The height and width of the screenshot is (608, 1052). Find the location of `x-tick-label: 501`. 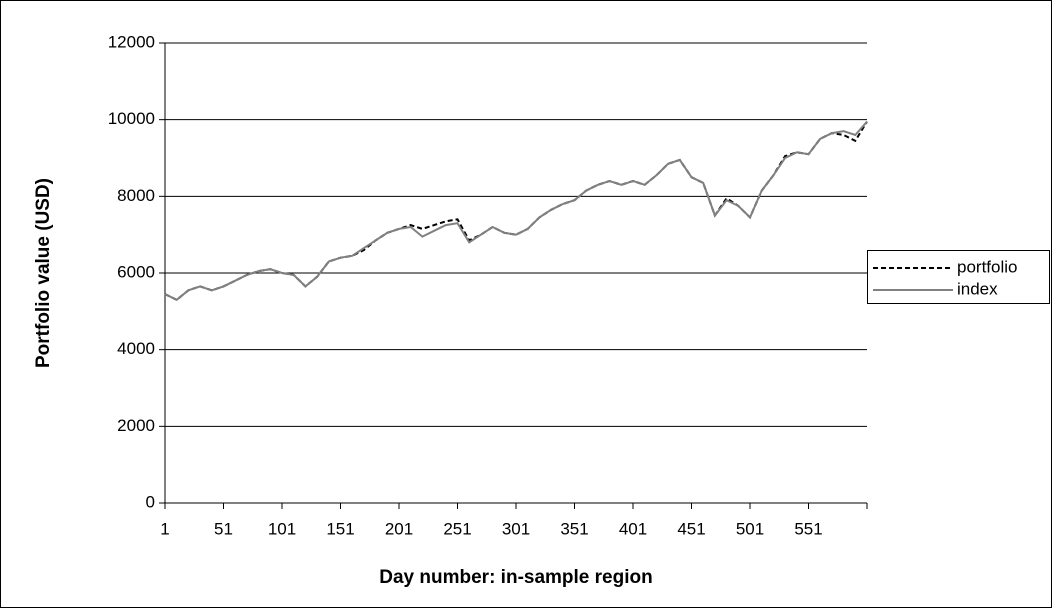

x-tick-label: 501 is located at coordinates (750, 528).